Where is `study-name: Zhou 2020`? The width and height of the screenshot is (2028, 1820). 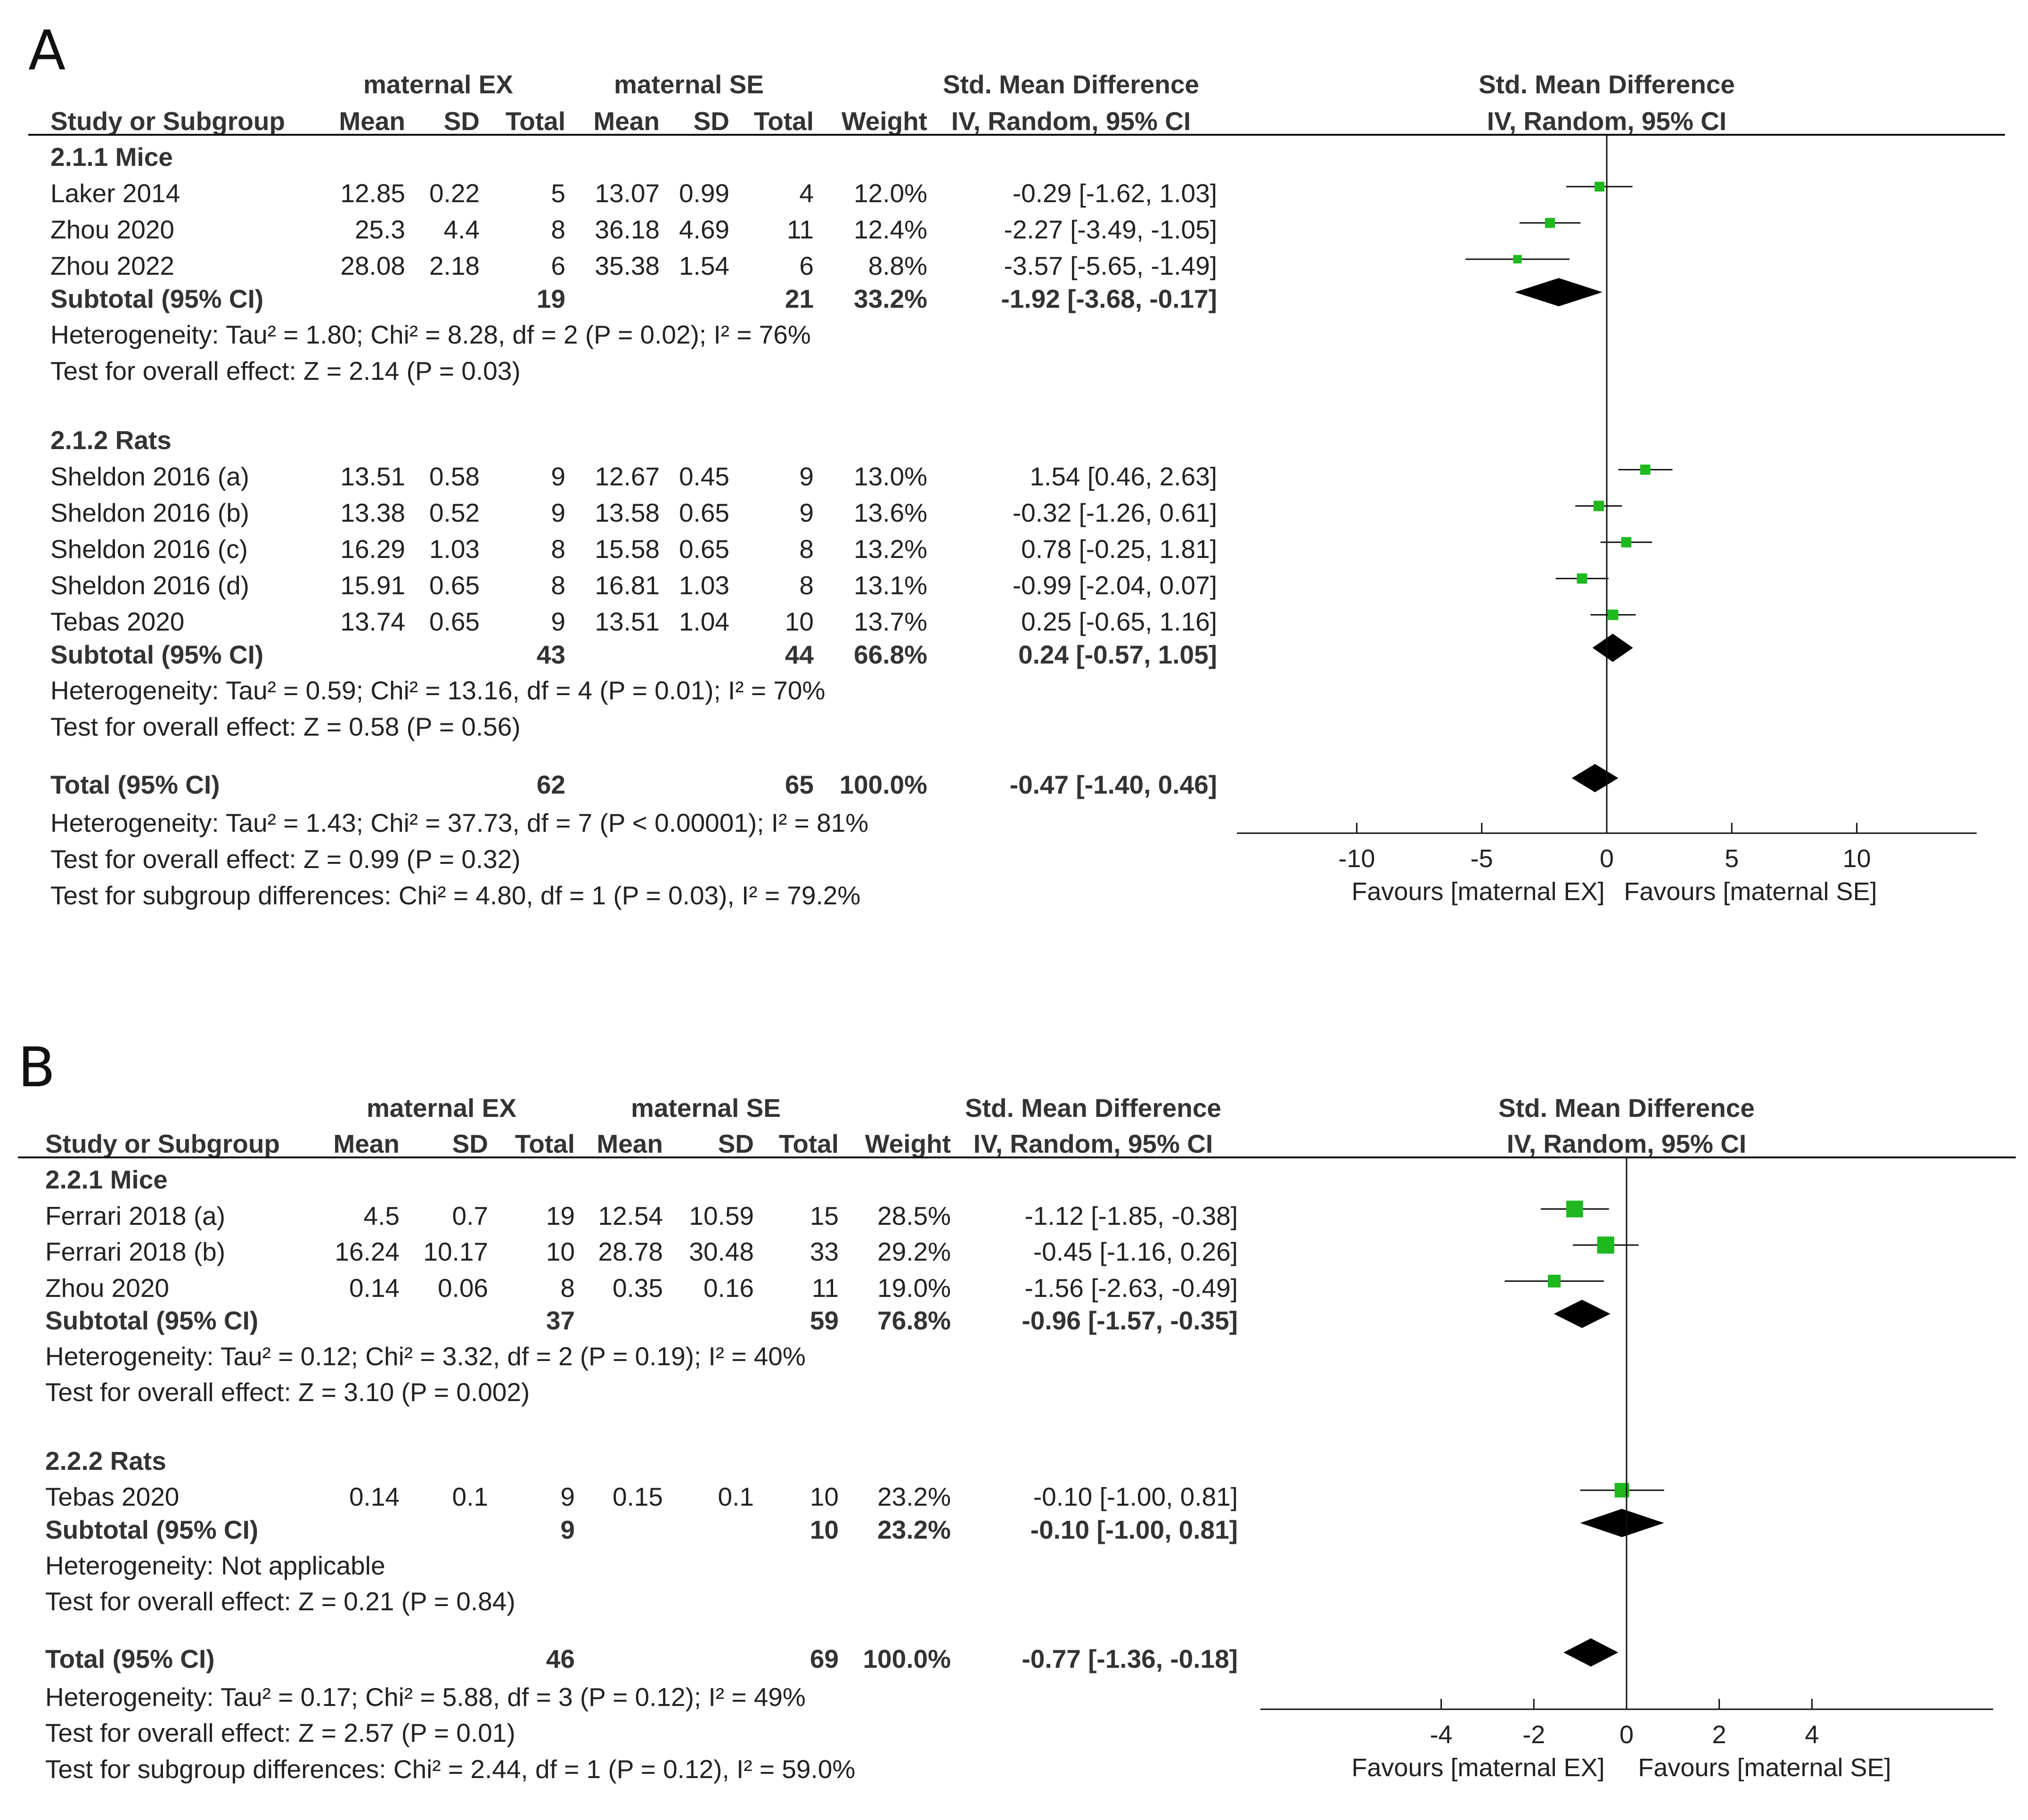 study-name: Zhou 2020 is located at coordinates (112, 229).